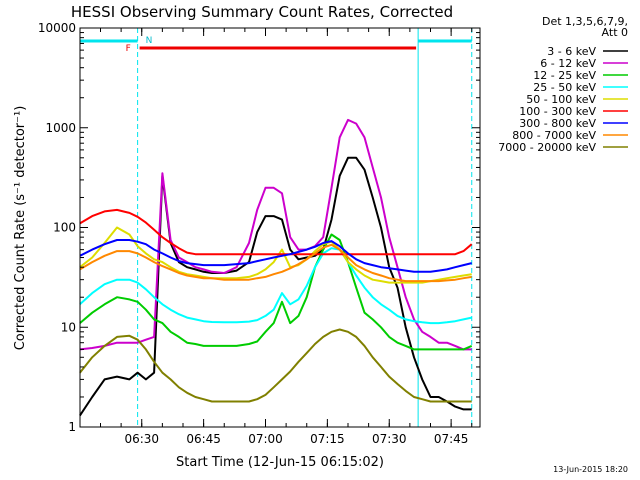 Image resolution: width=640 pixels, height=480 pixels. What do you see at coordinates (571, 51) in the screenshot?
I see `legend-label-0: 3 - 6 keV` at bounding box center [571, 51].